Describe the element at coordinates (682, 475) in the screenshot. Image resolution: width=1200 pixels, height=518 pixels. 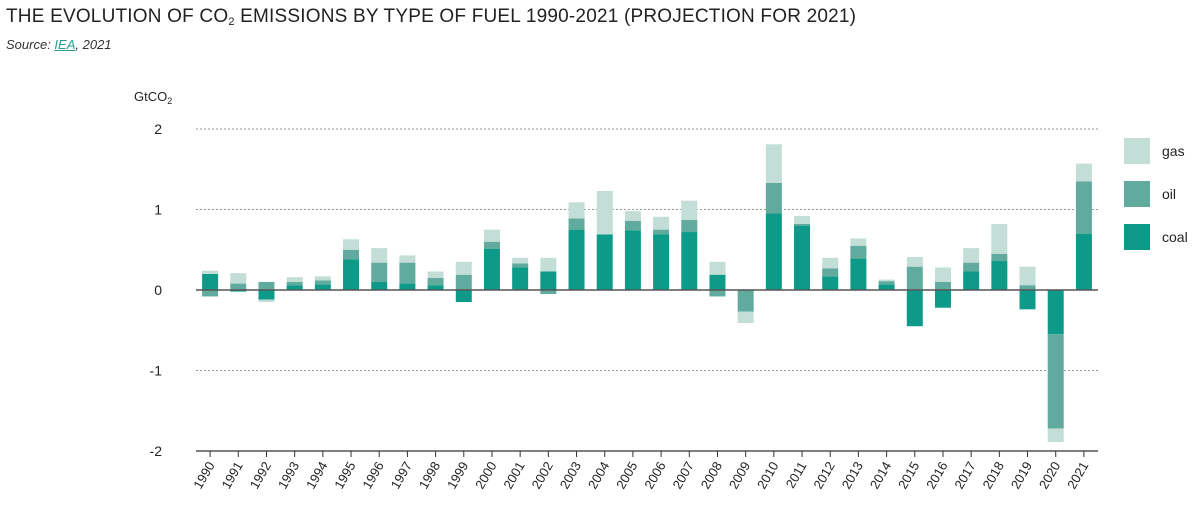
I see `x-tick-label: 2007` at that location.